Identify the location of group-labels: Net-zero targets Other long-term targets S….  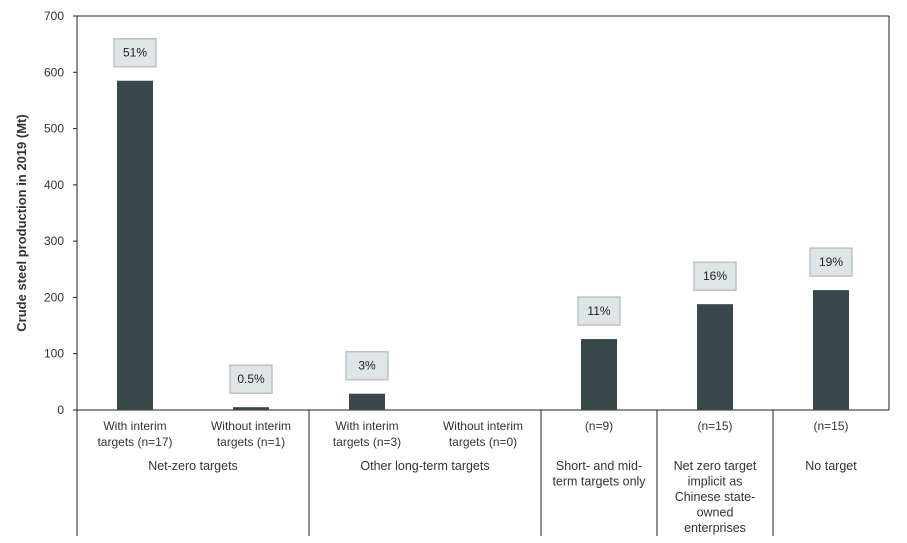
(502, 497).